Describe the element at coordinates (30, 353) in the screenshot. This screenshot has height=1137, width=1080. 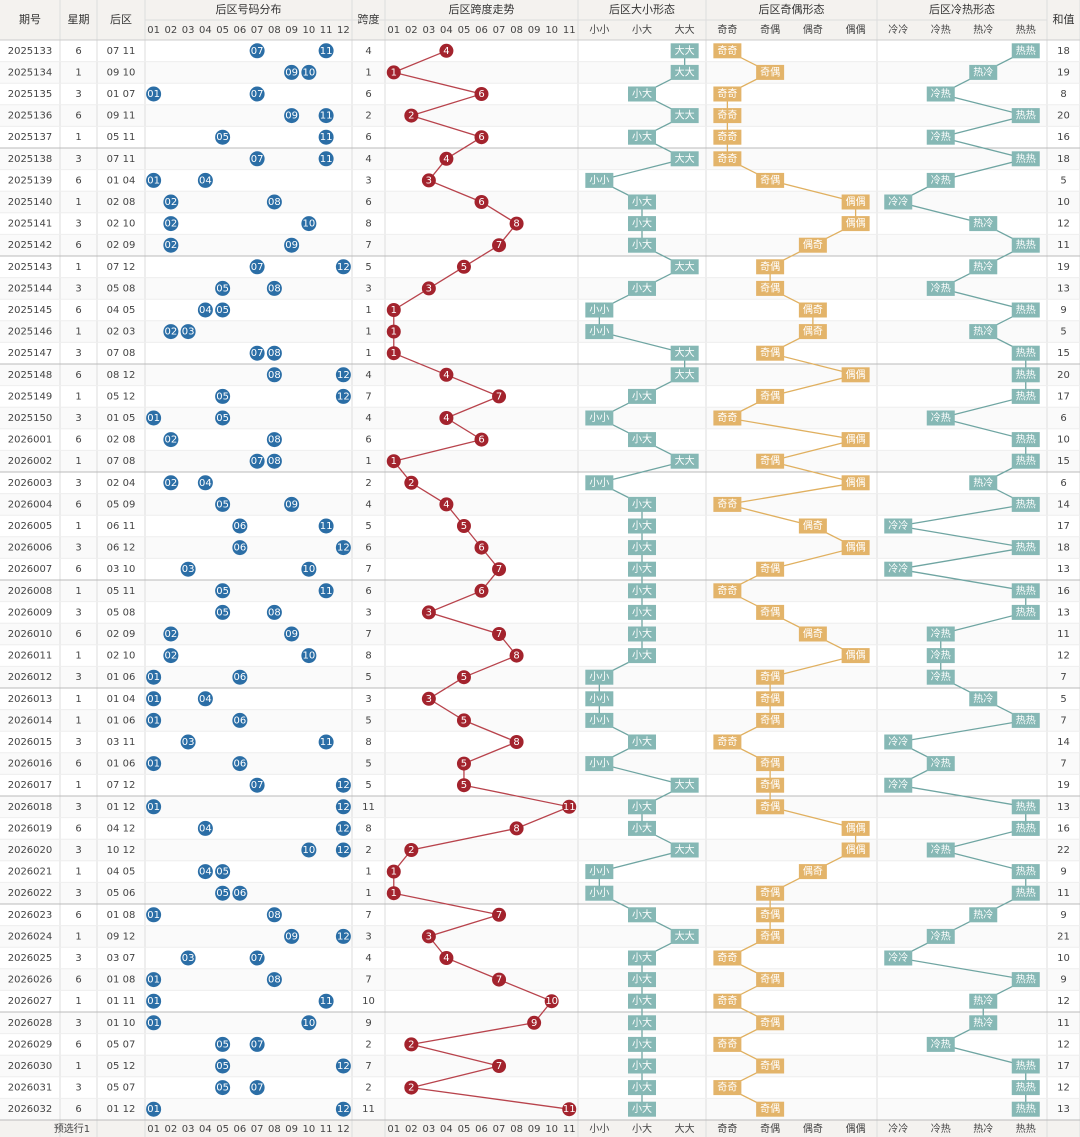
I see `period: 2025147` at that location.